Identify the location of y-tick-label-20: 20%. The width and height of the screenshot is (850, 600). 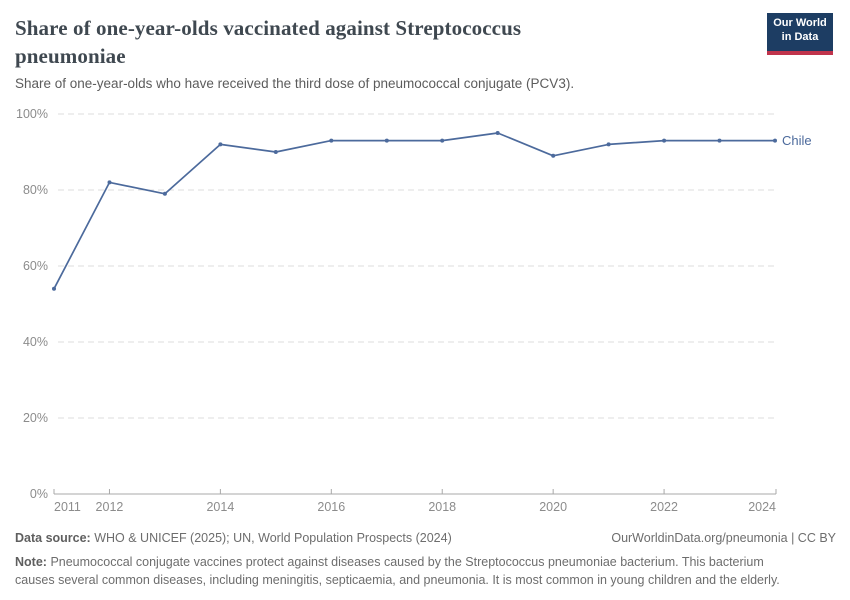
(35, 418).